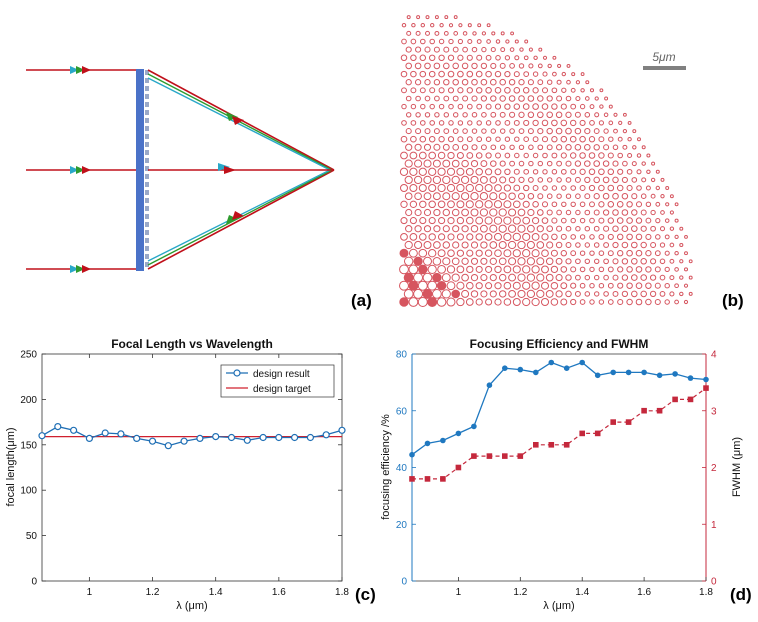 The width and height of the screenshot is (758, 622). Describe the element at coordinates (559, 408) in the screenshot. I see `chart-d-series-efficiency` at that location.